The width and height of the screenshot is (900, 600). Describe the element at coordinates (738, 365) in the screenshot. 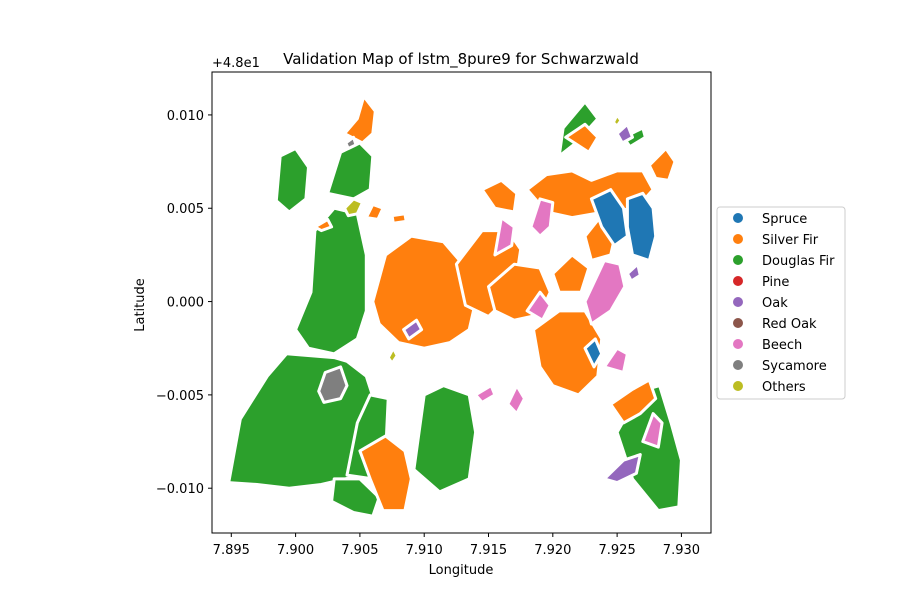

I see `legend-marker-sycamore` at that location.